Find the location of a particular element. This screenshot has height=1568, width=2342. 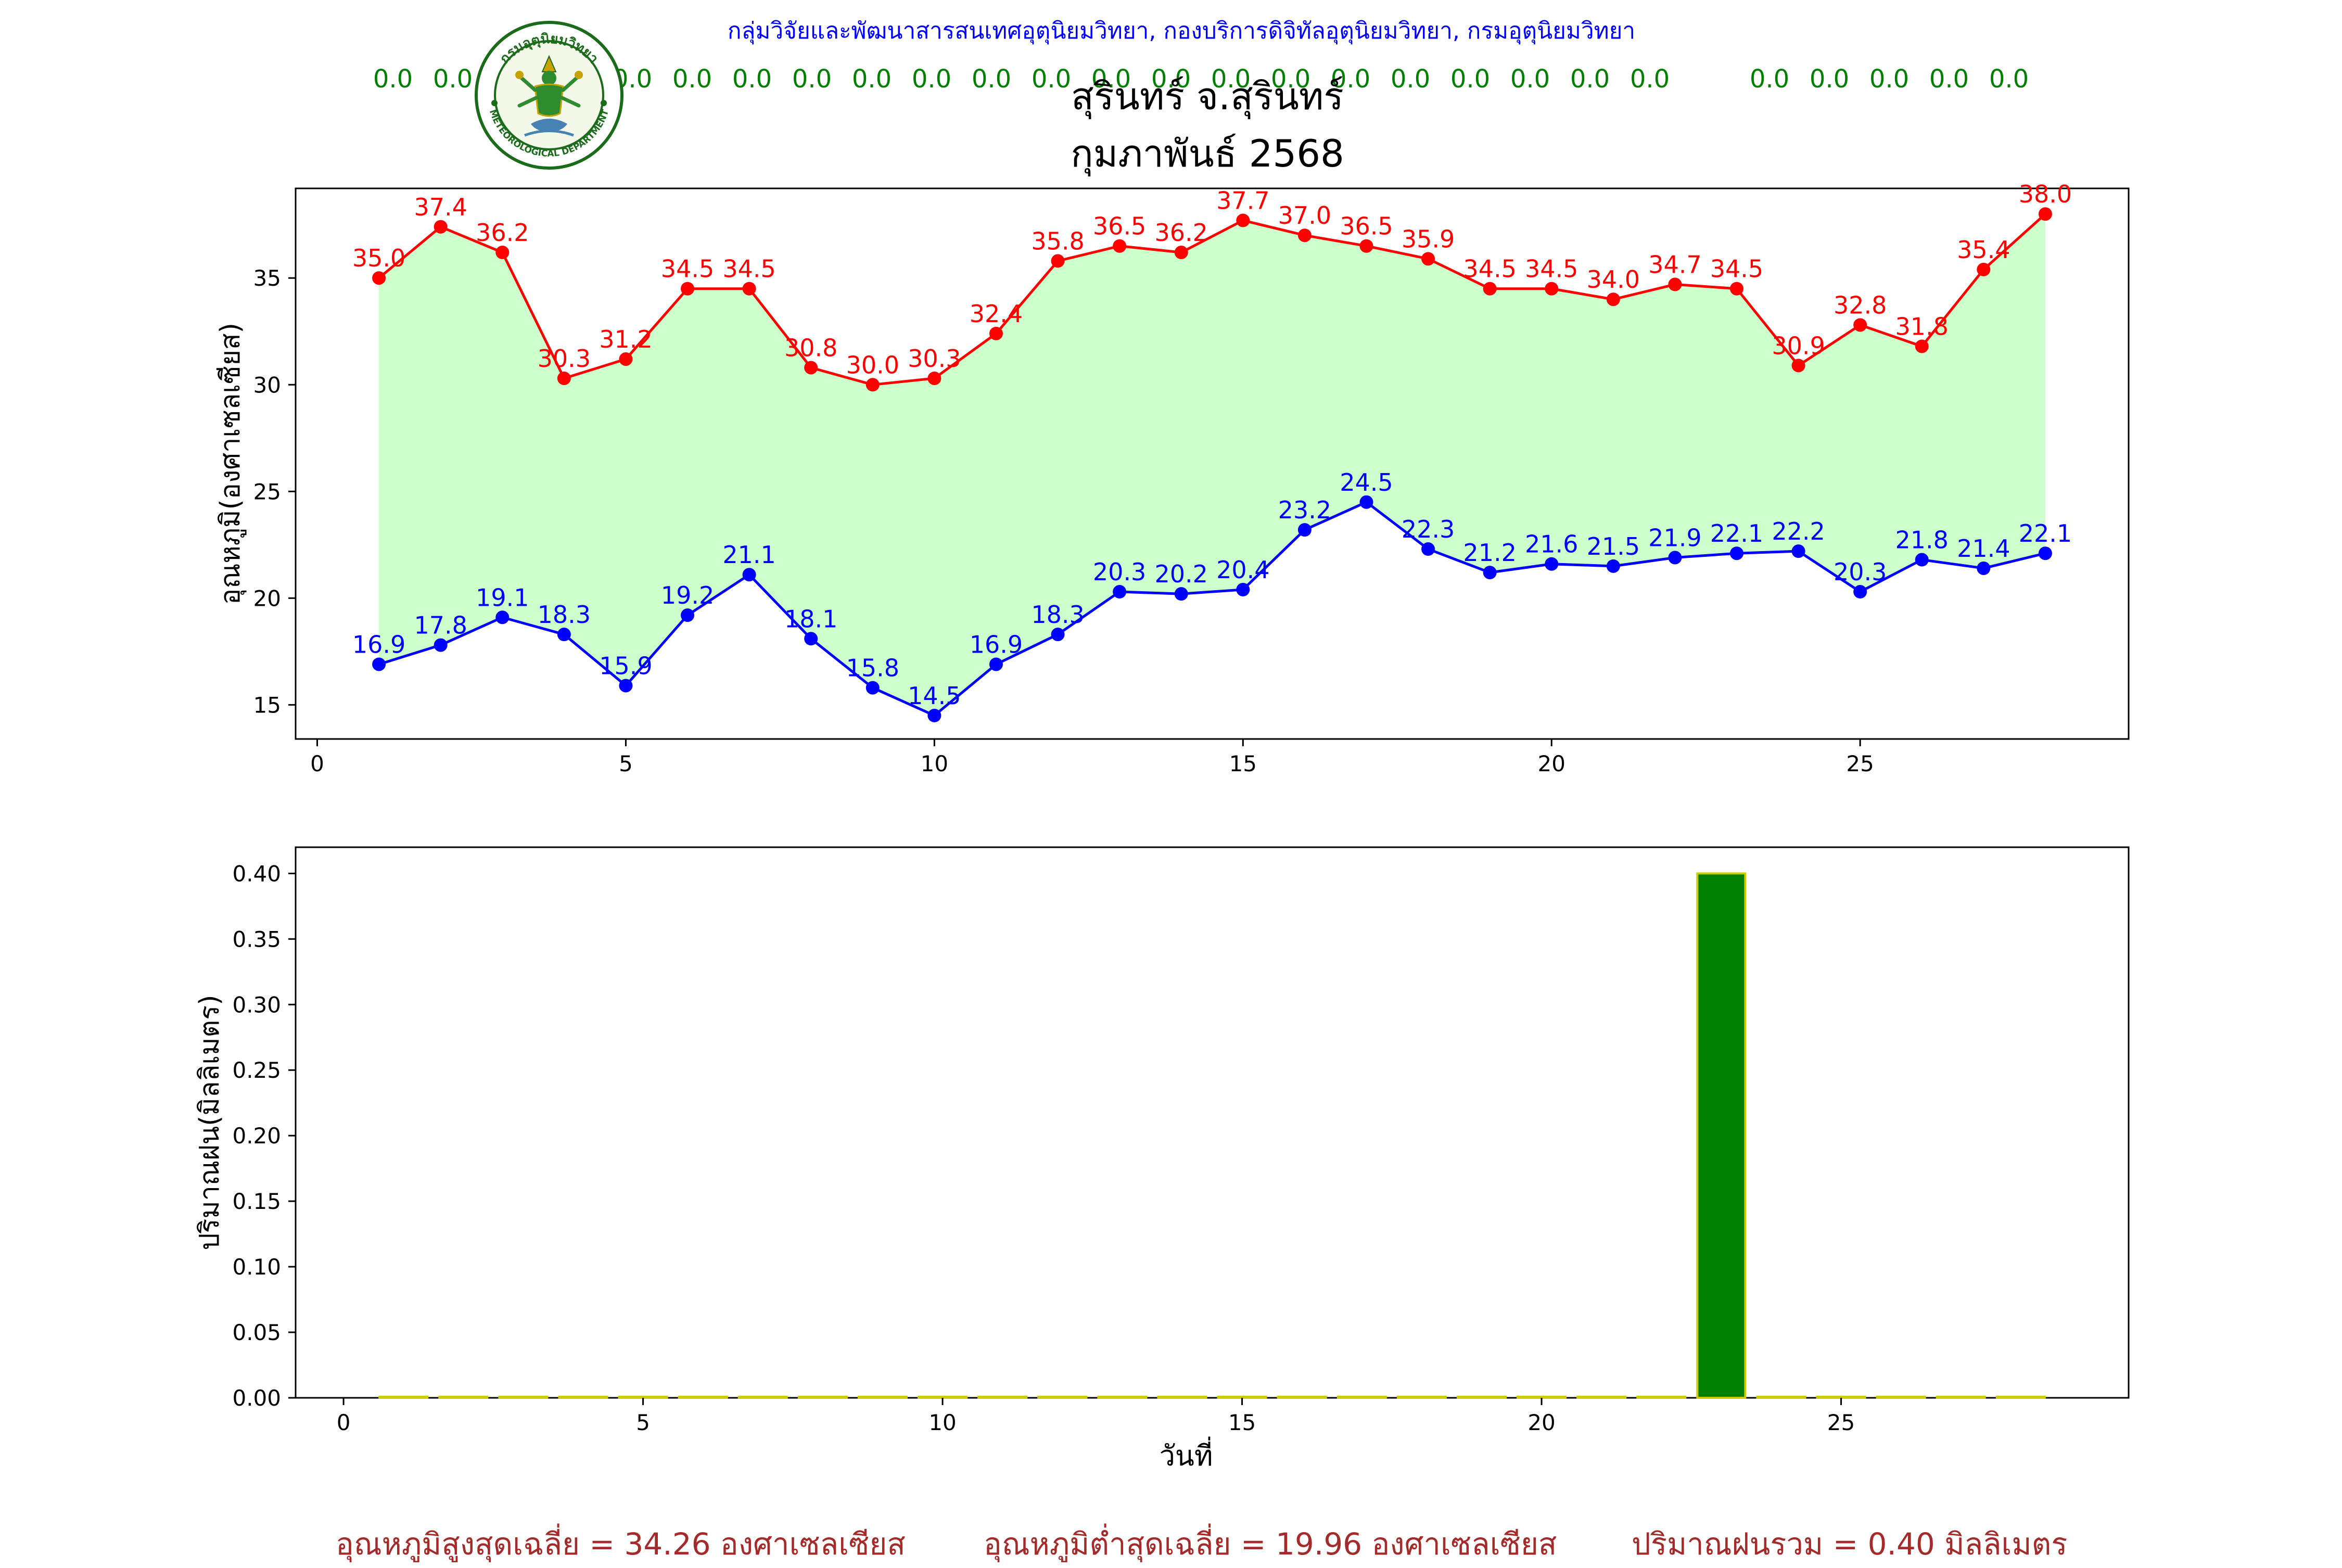

y-tick-label: 0.40 is located at coordinates (256, 874).